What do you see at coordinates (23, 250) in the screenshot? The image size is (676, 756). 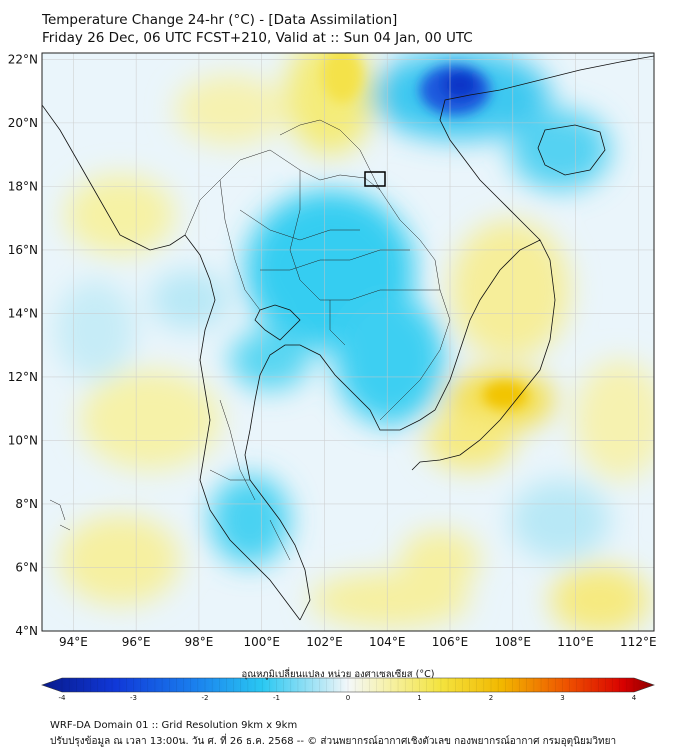 I see `lat-label: 16°N` at bounding box center [23, 250].